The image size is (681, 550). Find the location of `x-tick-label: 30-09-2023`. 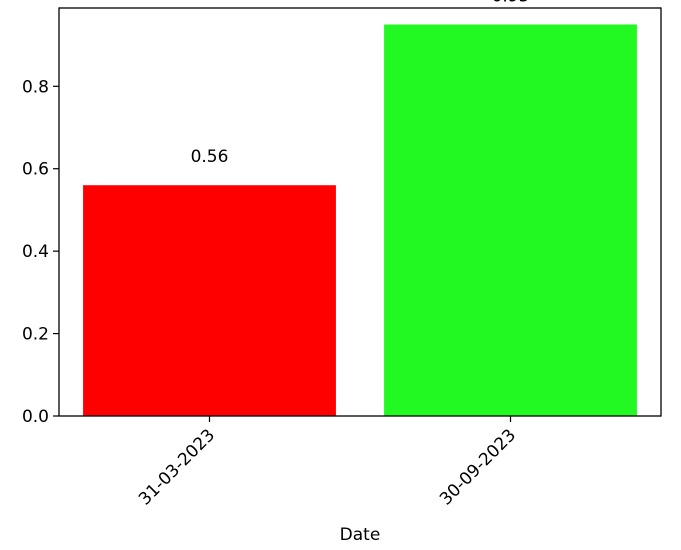

x-tick-label: 30-09-2023 is located at coordinates (478, 467).